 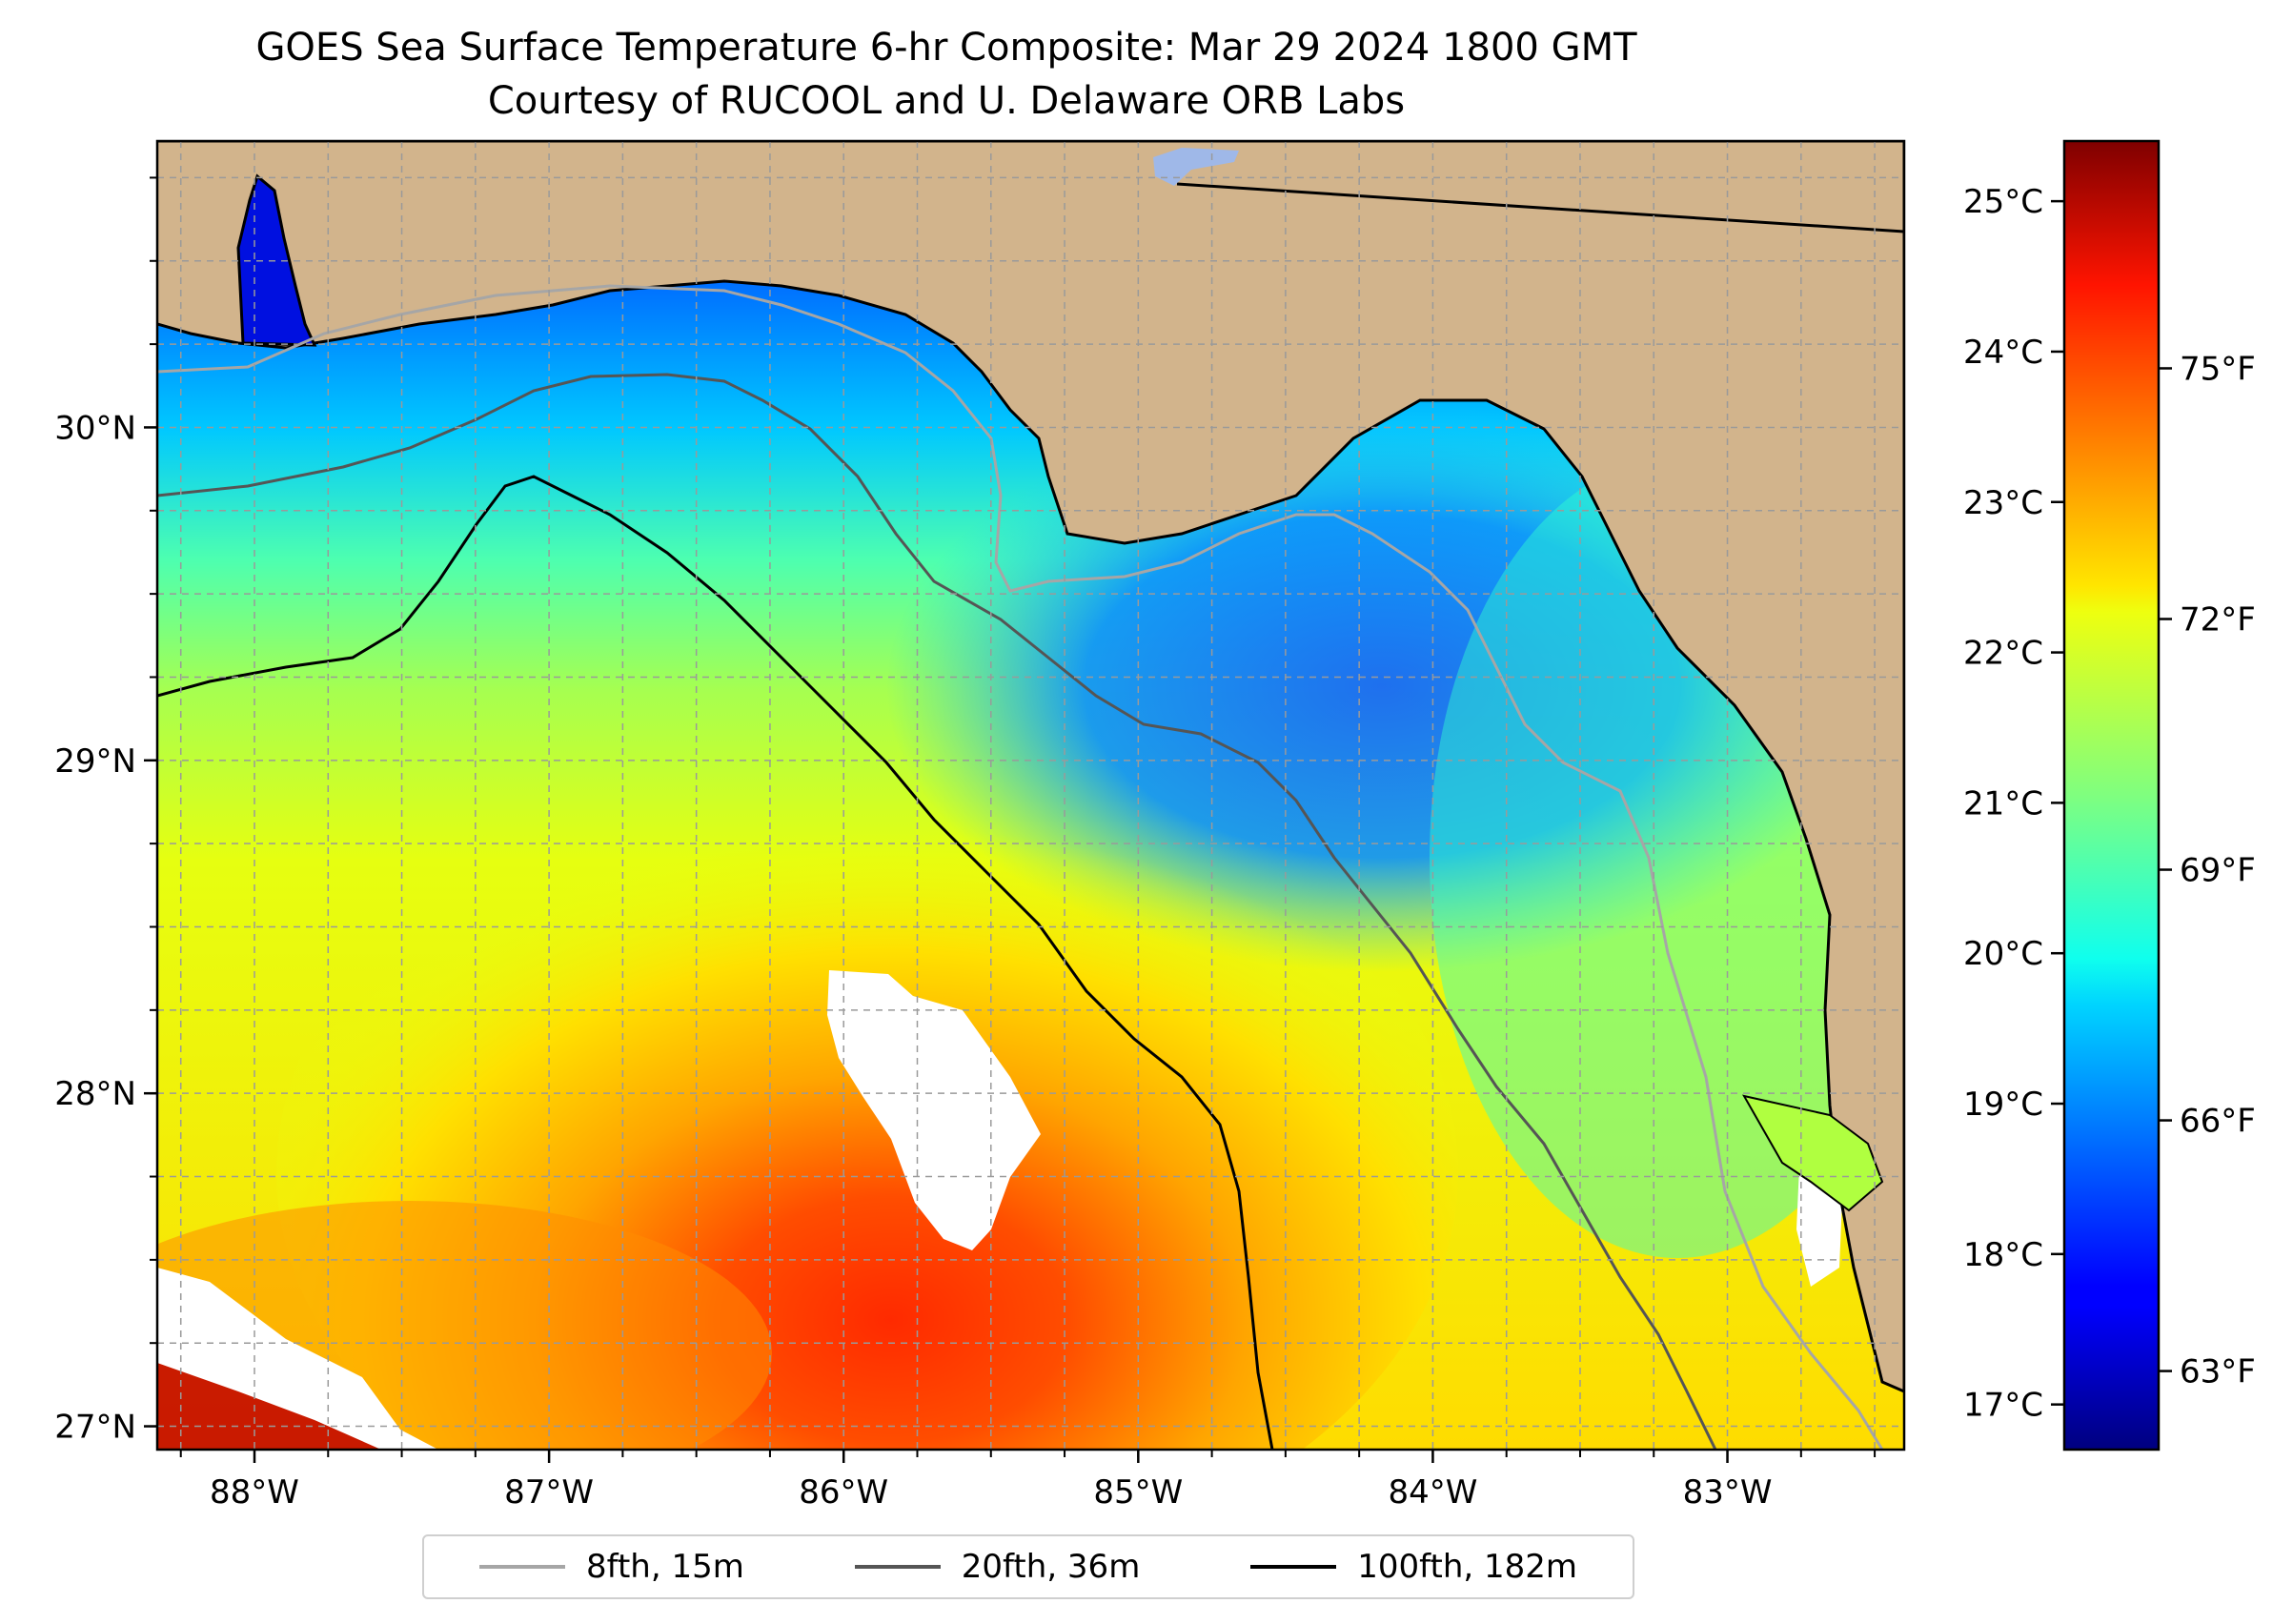 I want to click on legend-item-20fth: 20fth, 36m, so click(x=998, y=1567).